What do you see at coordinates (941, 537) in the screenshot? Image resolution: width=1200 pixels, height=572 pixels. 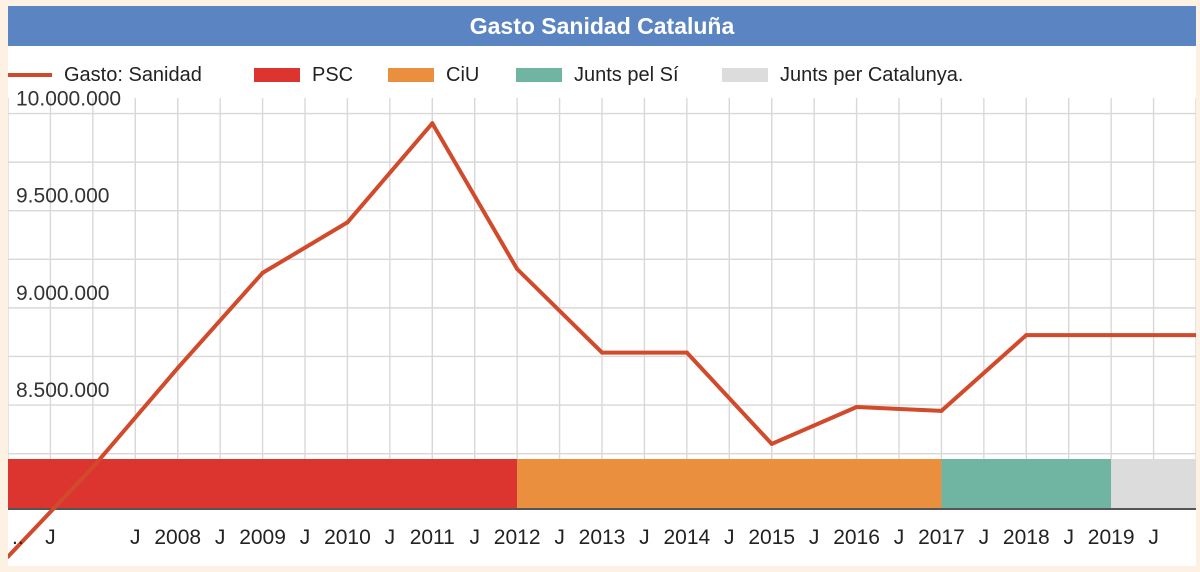 I see `x-tick-label: 2017` at bounding box center [941, 537].